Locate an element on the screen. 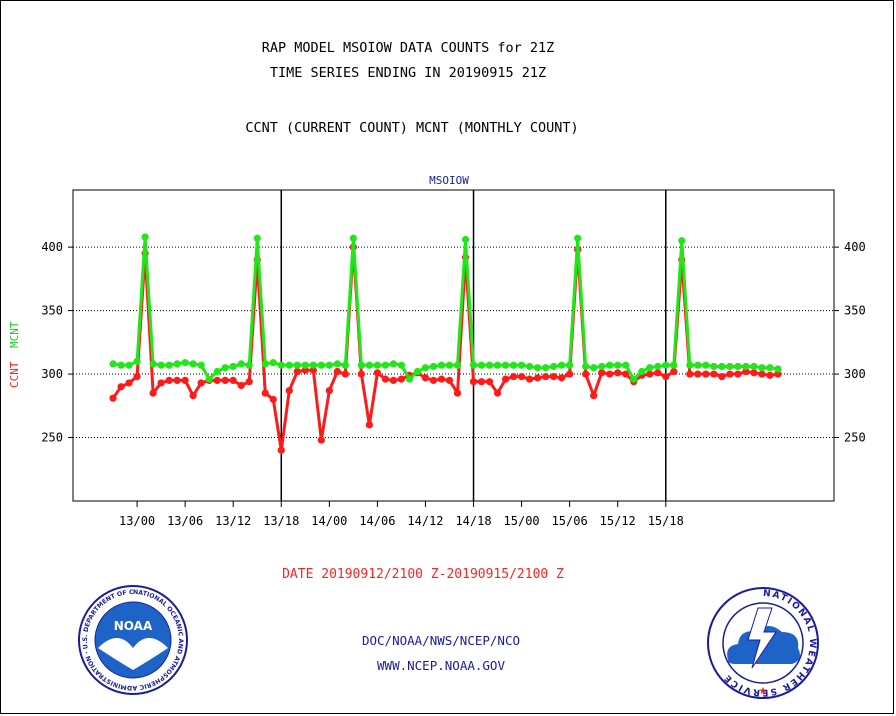  org-line: DOC/NOAA/NWS/NCEP/NCO is located at coordinates (441, 640).